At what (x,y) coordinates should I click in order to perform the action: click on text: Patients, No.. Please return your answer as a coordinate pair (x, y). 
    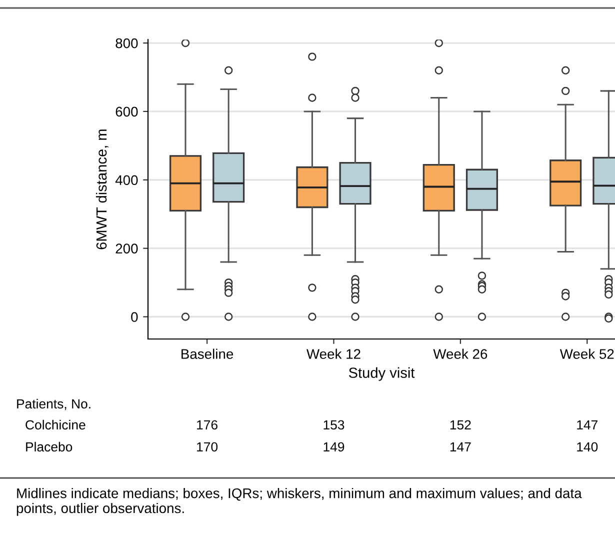
    Looking at the image, I should click on (53, 404).